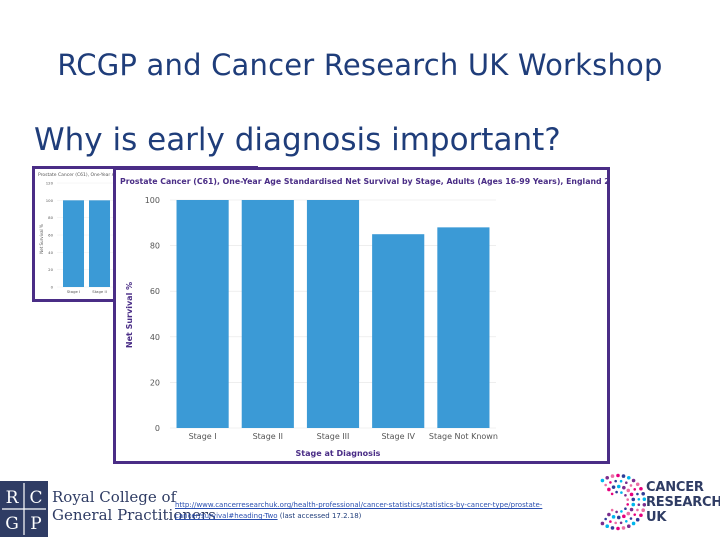 This screenshot has height=540, width=720. Describe the element at coordinates (297, 140) in the screenshot. I see `slide-subtitle: Why is early diagnosis important?` at that location.